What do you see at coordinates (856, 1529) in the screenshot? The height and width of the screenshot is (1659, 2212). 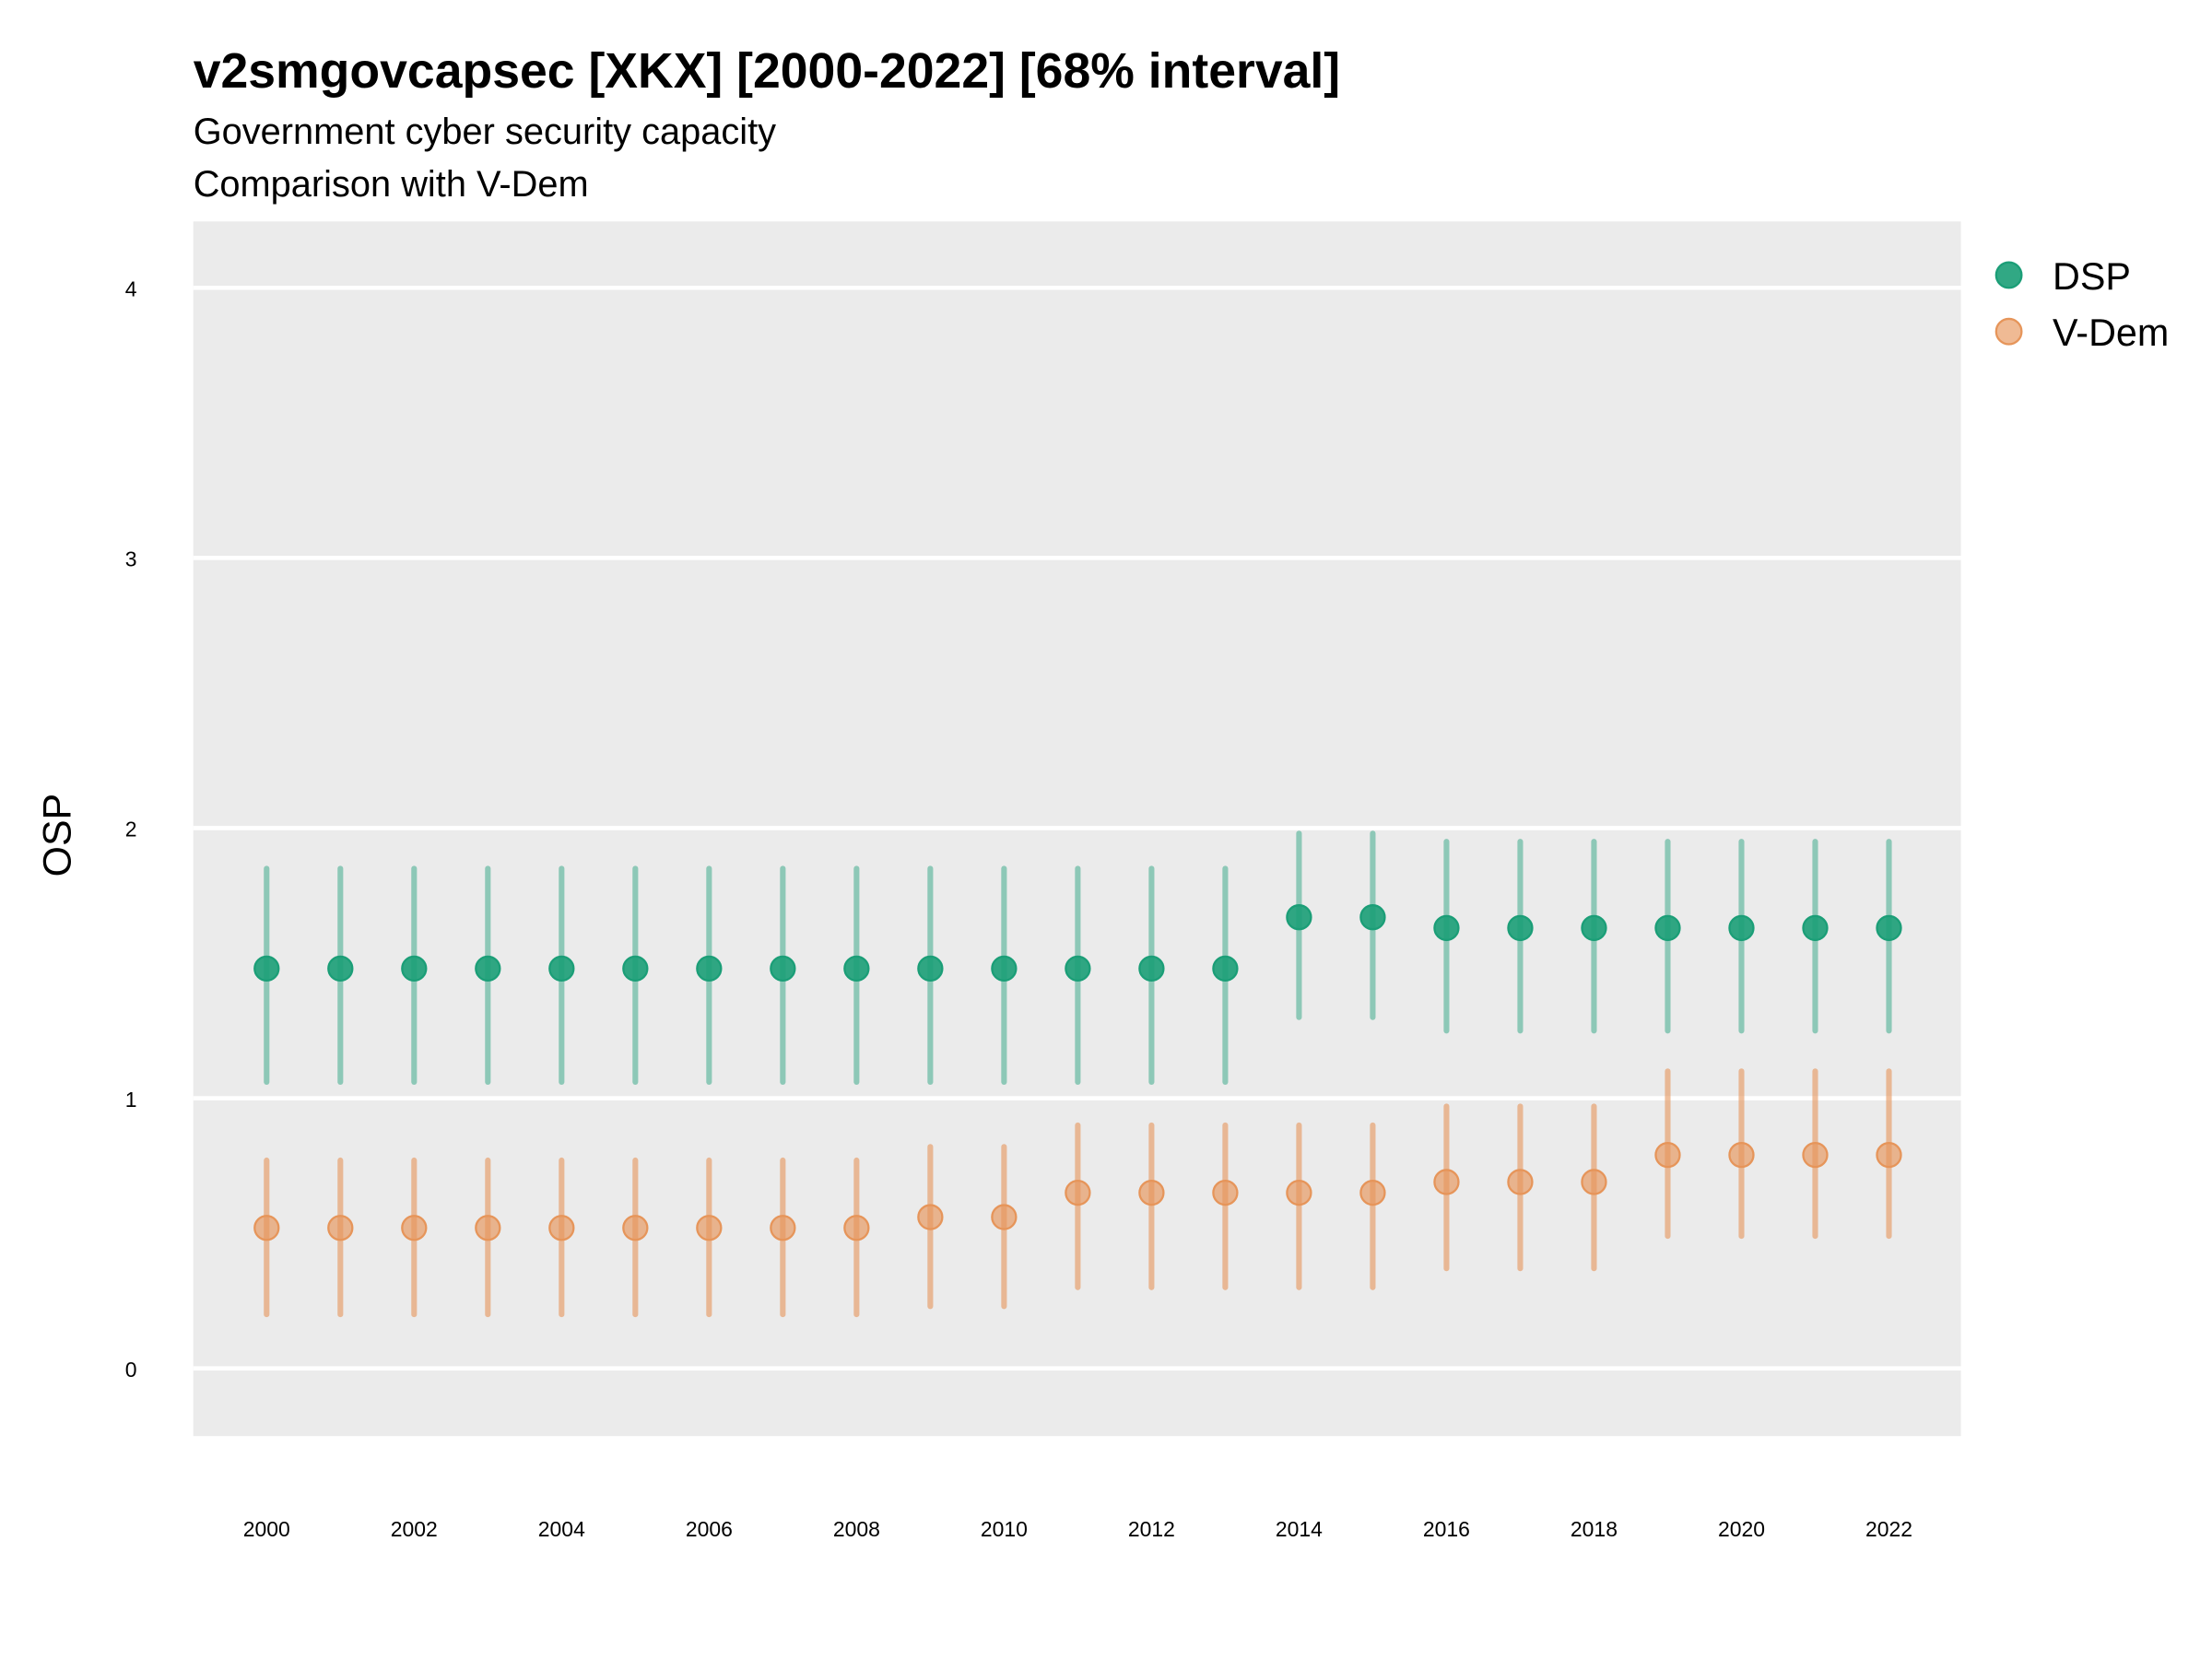 I see `x-tick-label: 2008` at bounding box center [856, 1529].